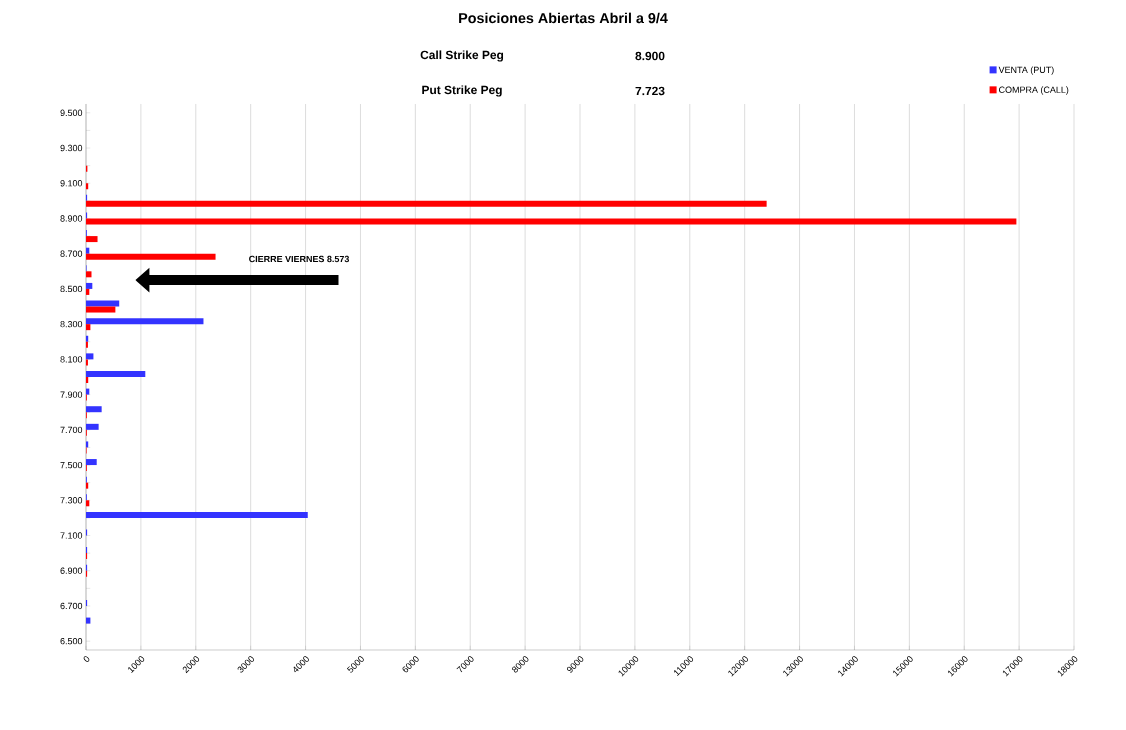 This screenshot has width=1126, height=730. What do you see at coordinates (71, 430) in the screenshot?
I see `y-tick-label: 7.700` at bounding box center [71, 430].